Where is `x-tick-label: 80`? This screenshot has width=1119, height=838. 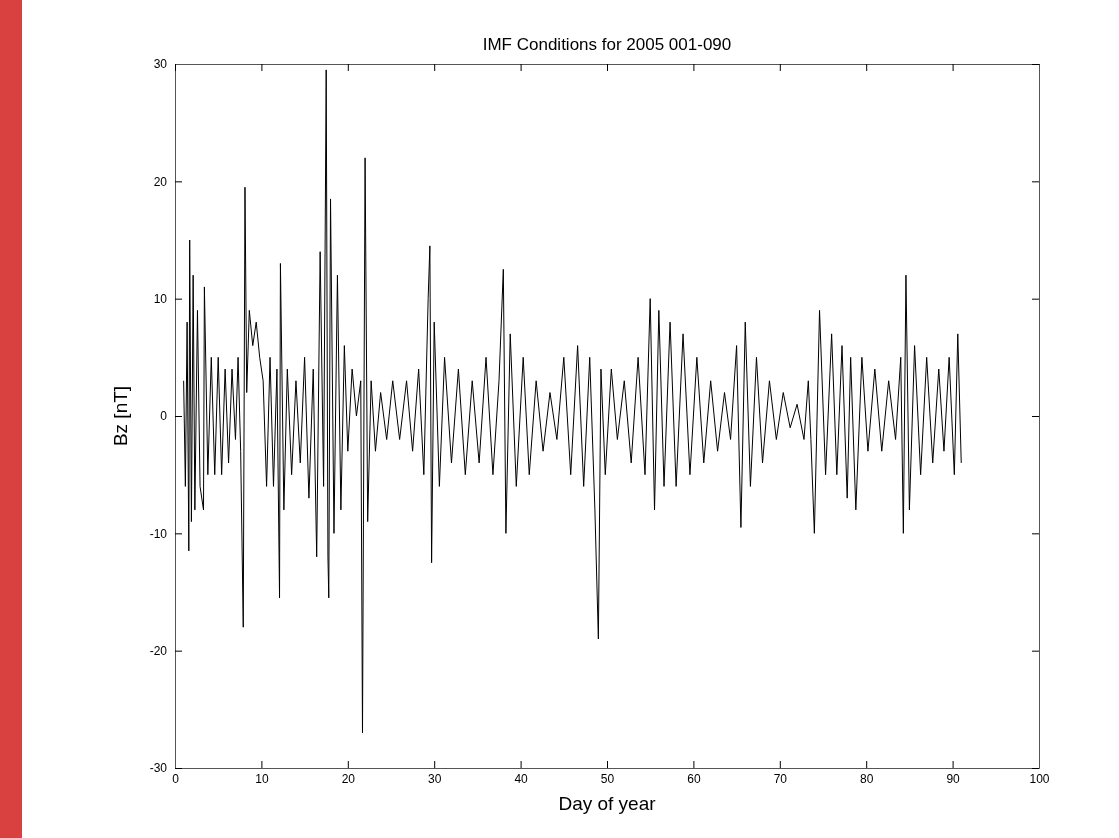 x-tick-label: 80 is located at coordinates (867, 778).